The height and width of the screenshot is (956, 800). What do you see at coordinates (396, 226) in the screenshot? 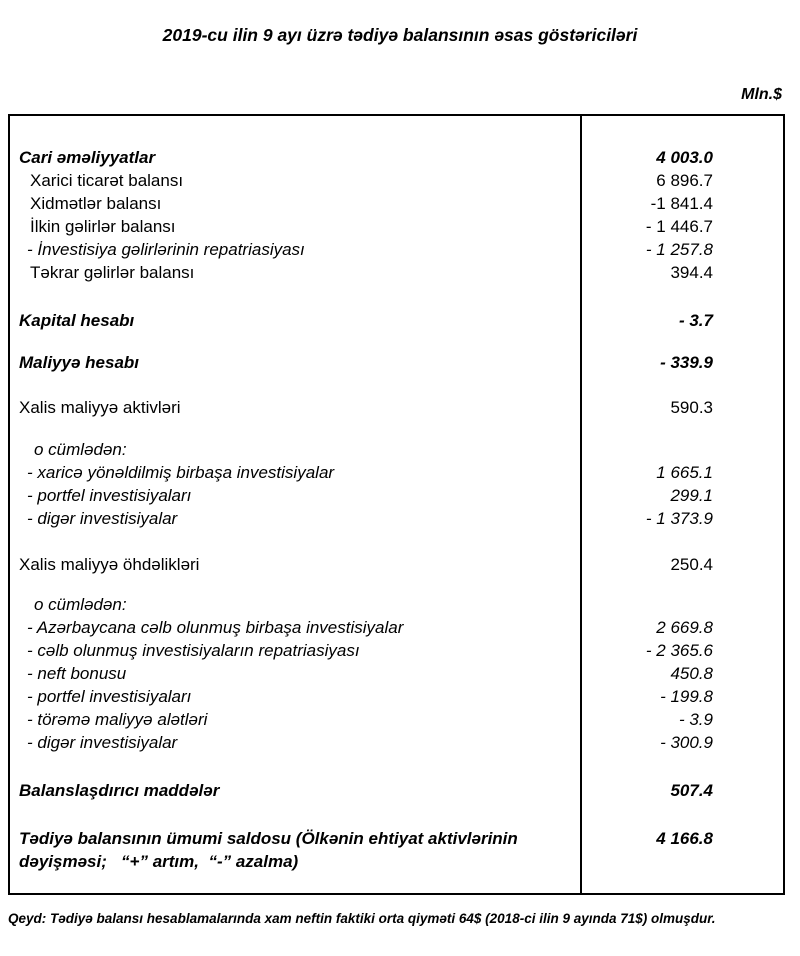
I see `table-row: İlkin gəlirlər balansı - 1 446.7` at bounding box center [396, 226].